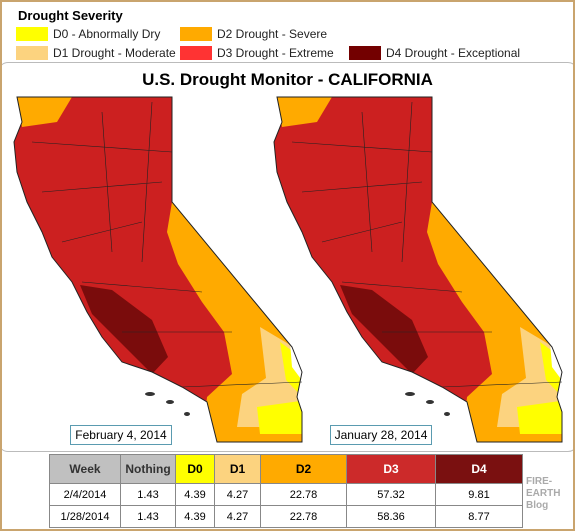 The height and width of the screenshot is (531, 575). I want to click on table-cell: 2/4/2014, so click(85, 494).